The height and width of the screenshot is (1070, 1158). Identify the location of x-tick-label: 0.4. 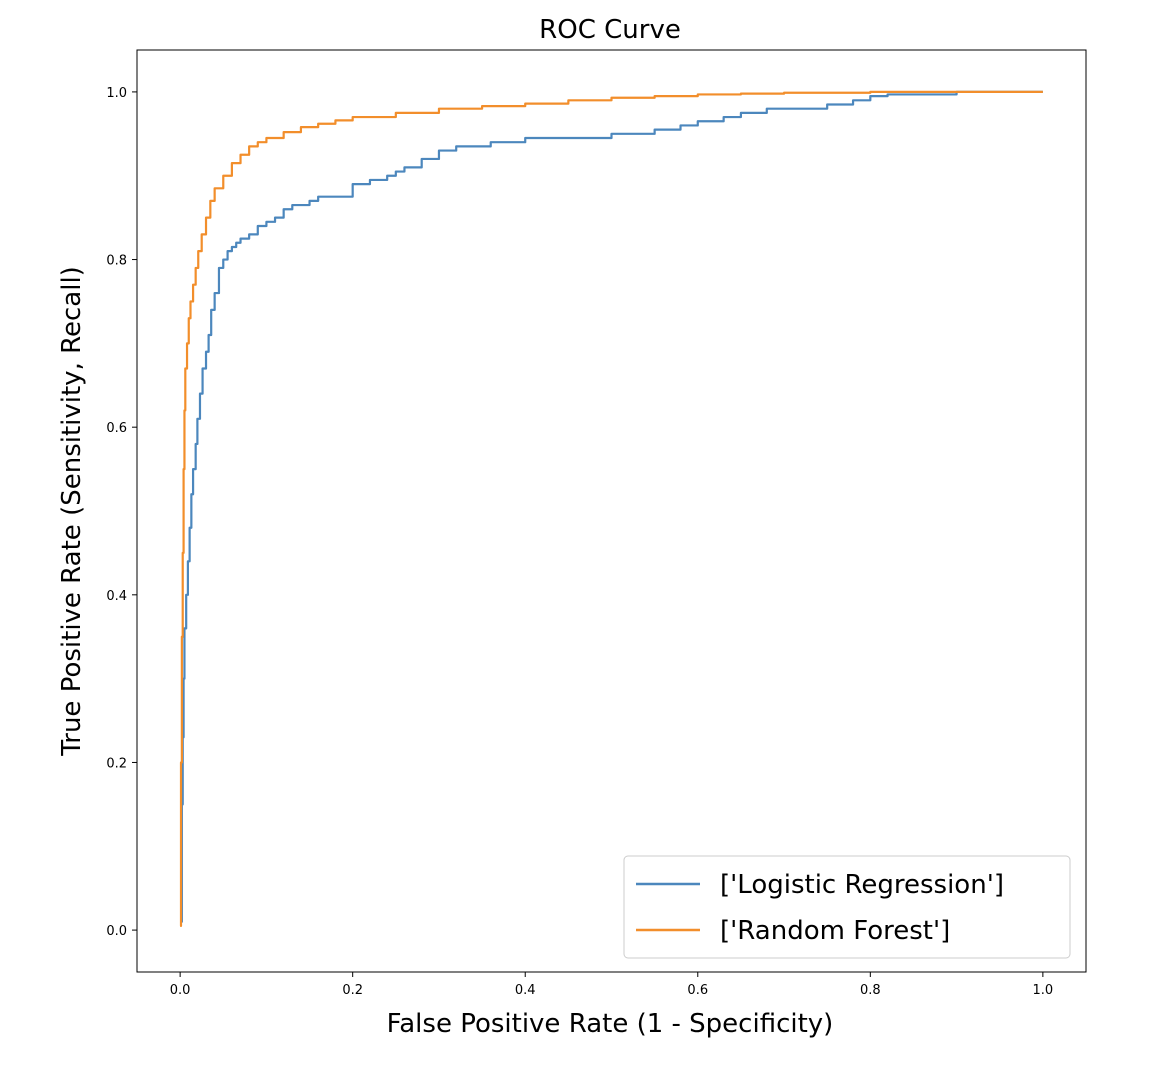
(525, 990).